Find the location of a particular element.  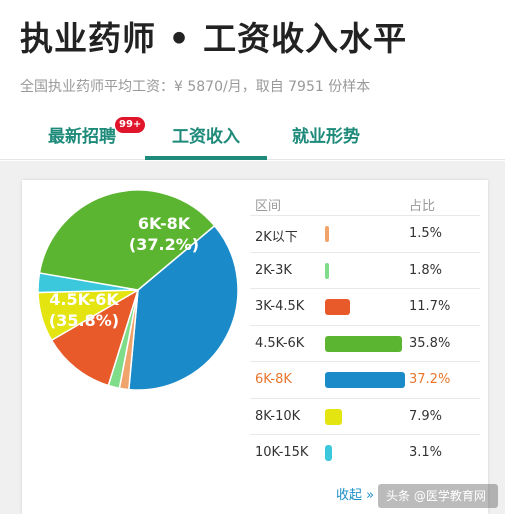

notification-badge: 99+ is located at coordinates (130, 125).